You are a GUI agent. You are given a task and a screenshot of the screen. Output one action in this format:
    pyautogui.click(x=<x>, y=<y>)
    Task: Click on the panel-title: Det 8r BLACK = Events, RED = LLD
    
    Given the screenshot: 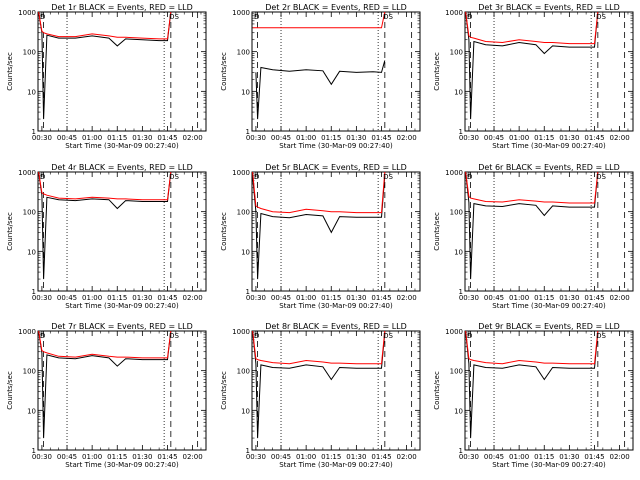 What is the action you would take?
    pyautogui.click(x=336, y=326)
    